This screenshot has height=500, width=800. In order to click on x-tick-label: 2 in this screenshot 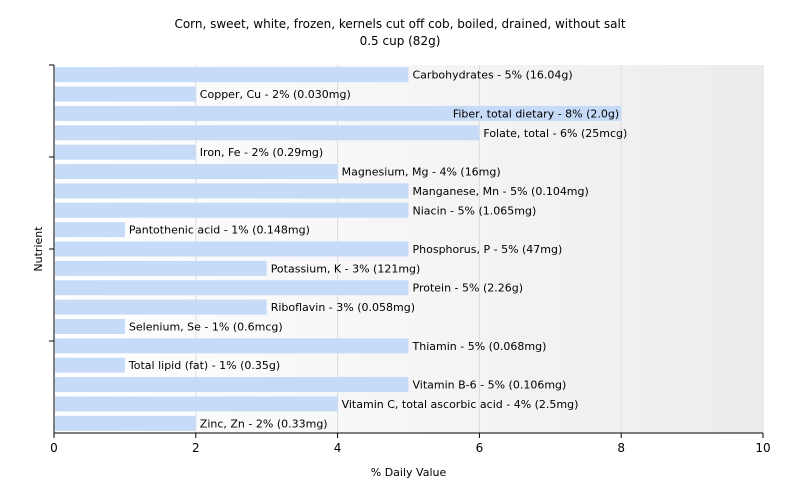, I will do `click(196, 448)`.